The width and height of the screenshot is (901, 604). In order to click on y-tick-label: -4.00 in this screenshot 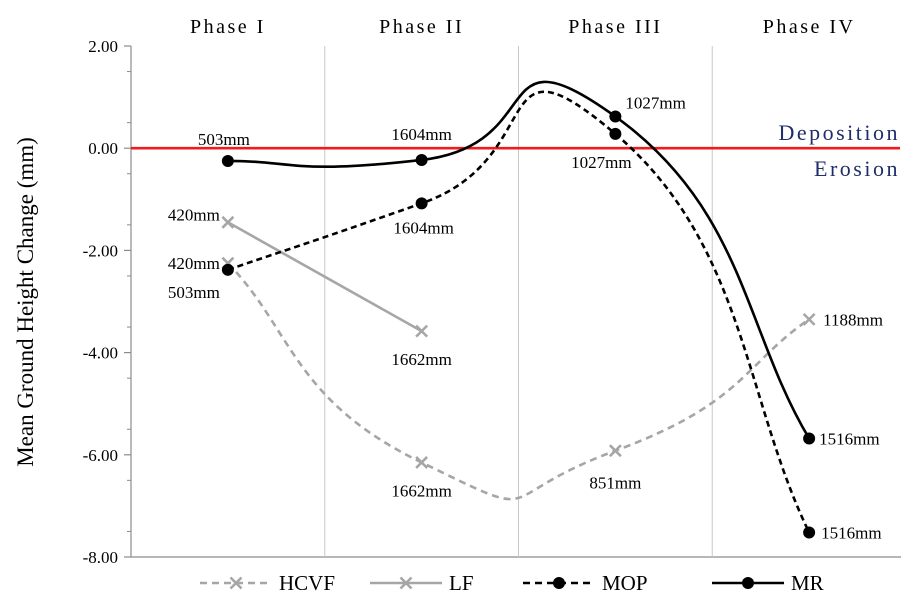, I will do `click(100, 353)`.